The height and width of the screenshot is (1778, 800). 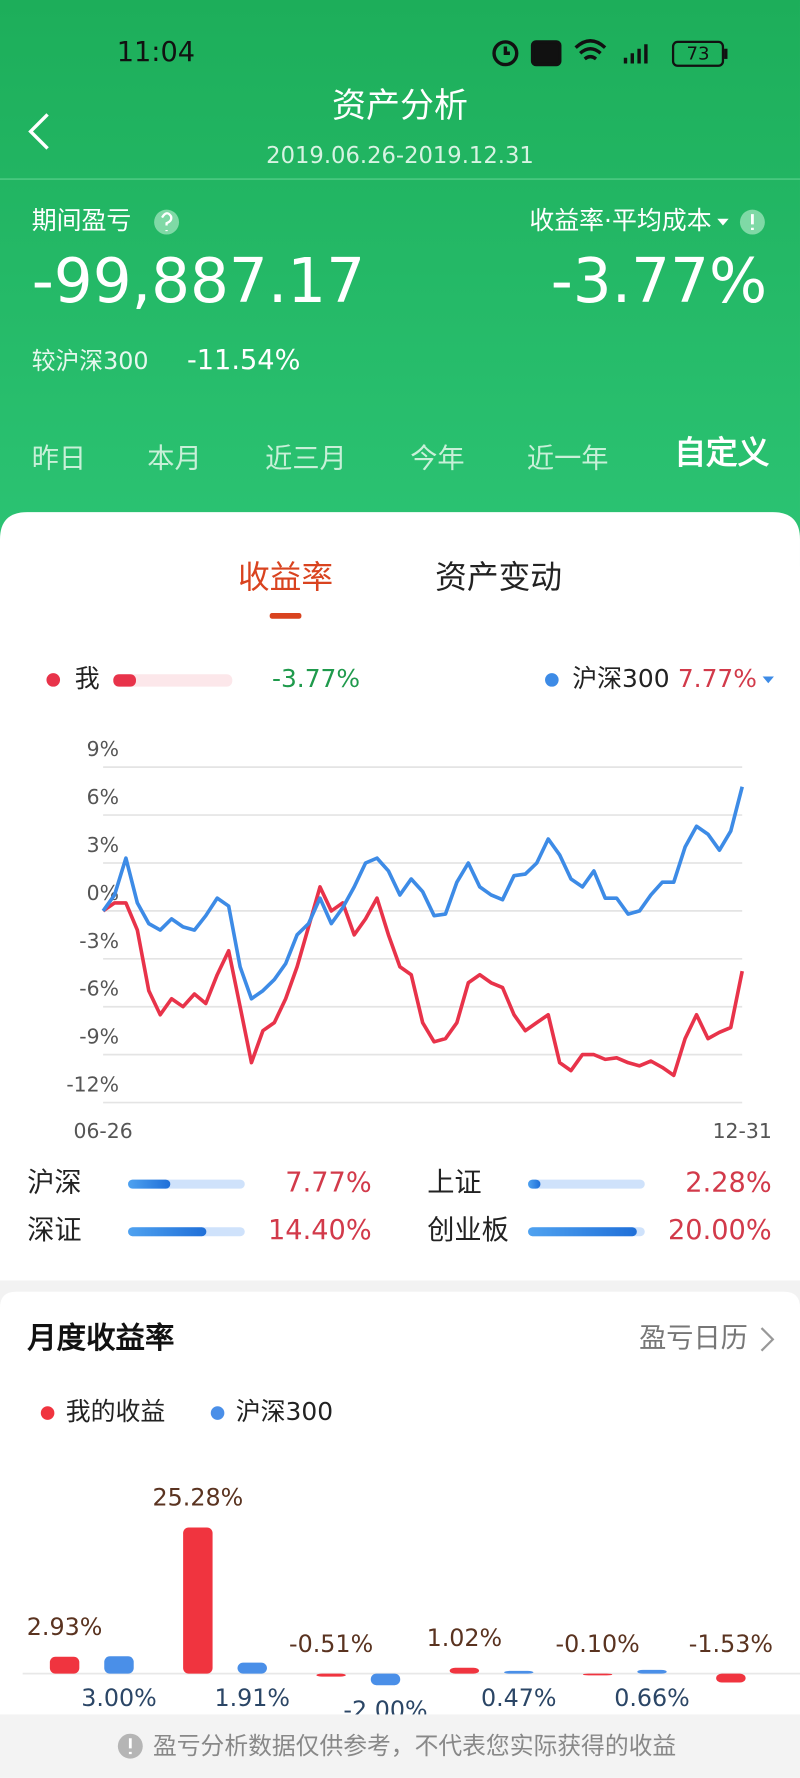 I want to click on value-label: 25.28%, so click(x=198, y=1498).